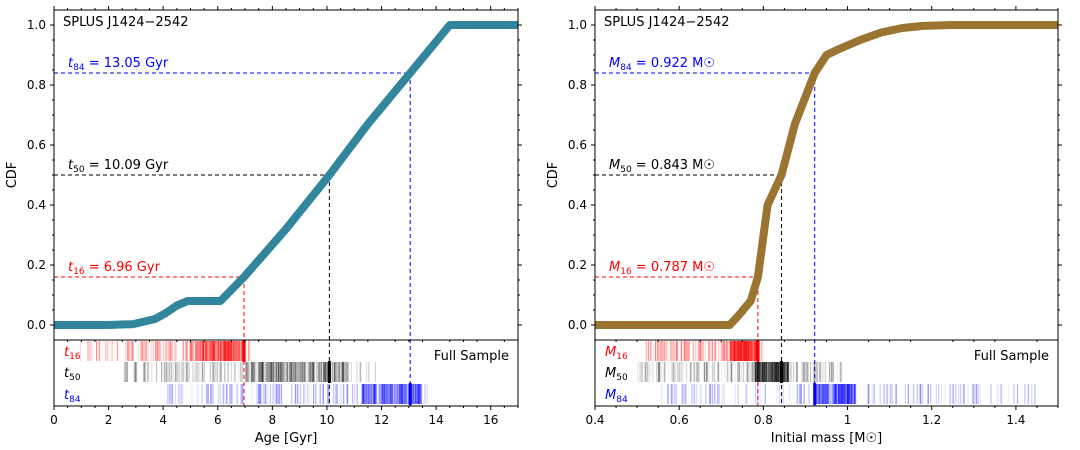  I want to click on xtick-label: 6, so click(218, 420).